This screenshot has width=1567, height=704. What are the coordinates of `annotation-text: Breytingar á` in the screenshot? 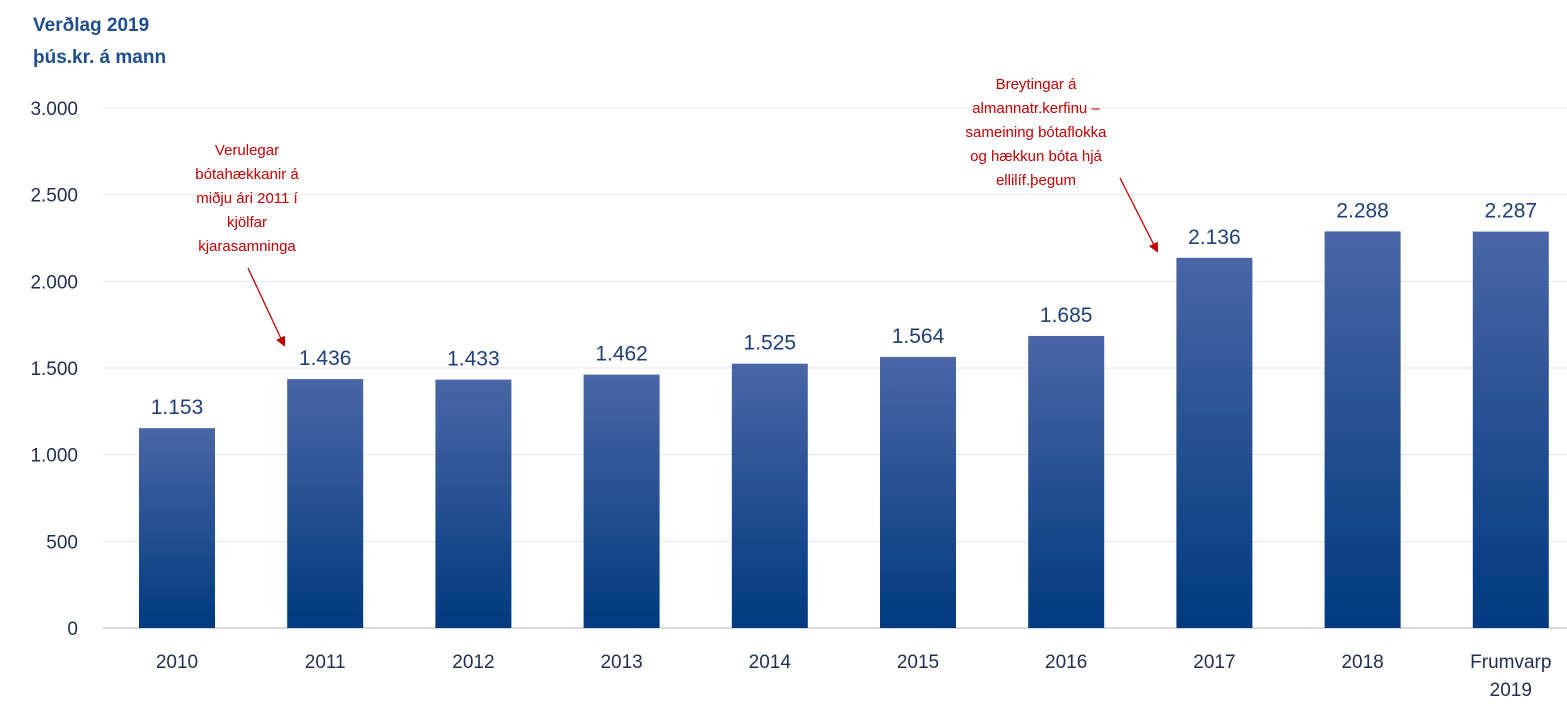 It's located at (1037, 84).